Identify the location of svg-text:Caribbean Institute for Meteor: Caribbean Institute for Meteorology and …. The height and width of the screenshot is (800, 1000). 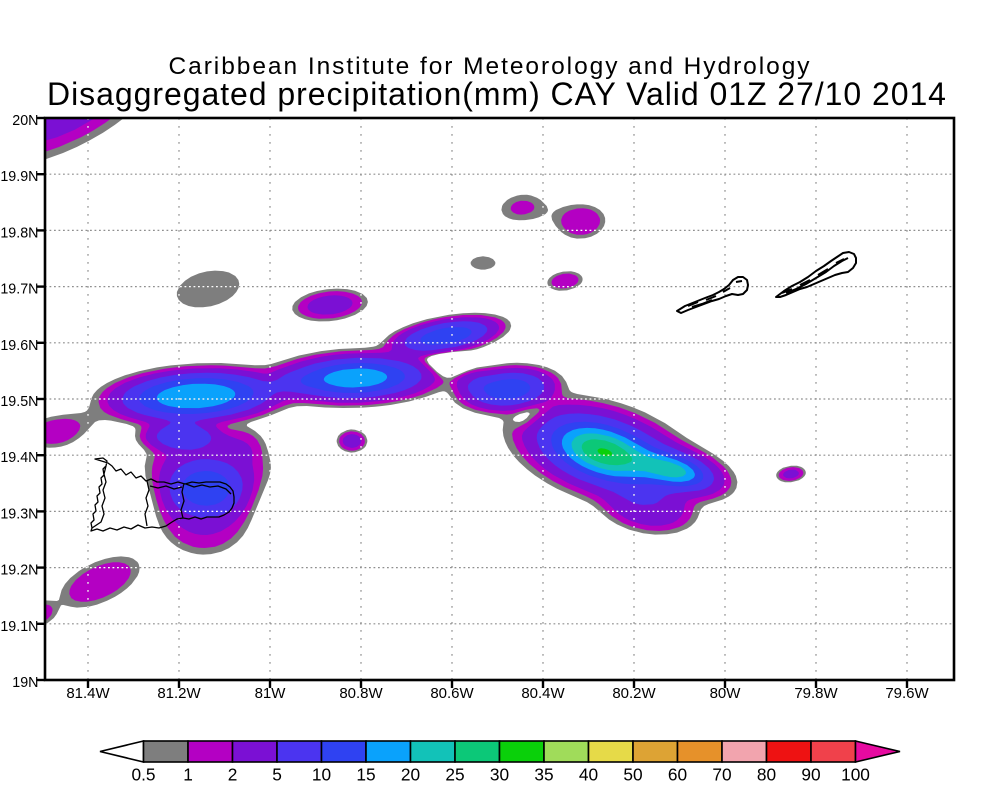
(489, 66).